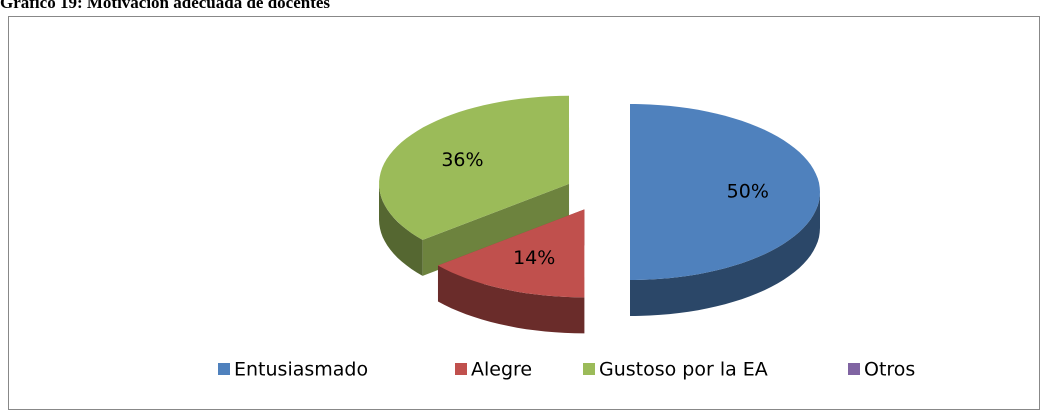  Describe the element at coordinates (889, 370) in the screenshot. I see `legend-label: Otros` at that location.